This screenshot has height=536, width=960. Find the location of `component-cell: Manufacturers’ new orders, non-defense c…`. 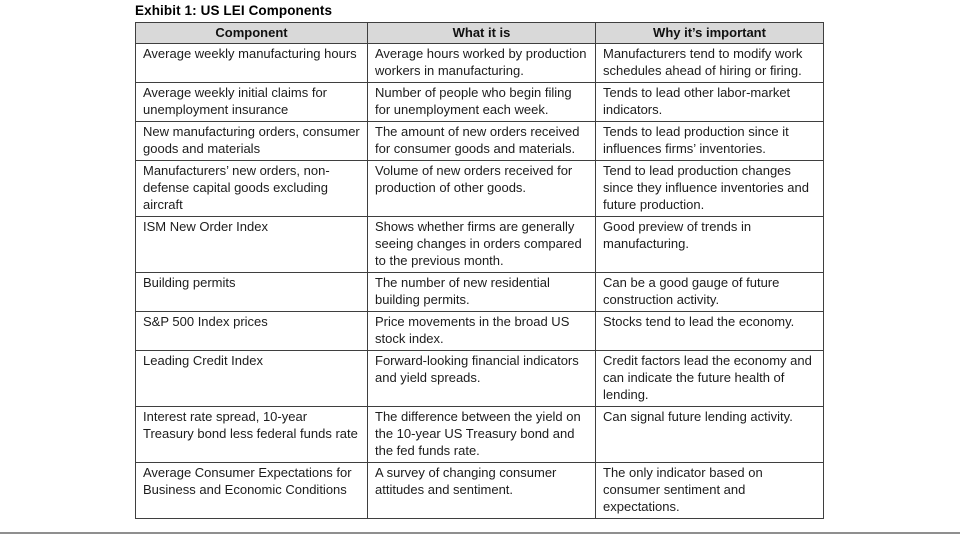

component-cell: Manufacturers’ new orders, non-defense c… is located at coordinates (251, 188).